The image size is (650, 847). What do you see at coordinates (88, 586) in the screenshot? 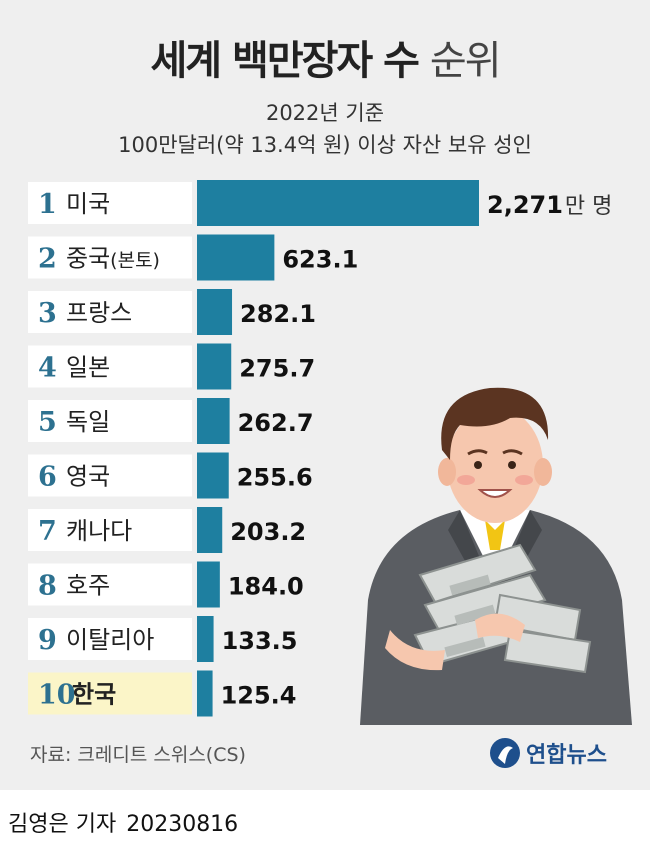
I see `country-label: 호주` at bounding box center [88, 586].